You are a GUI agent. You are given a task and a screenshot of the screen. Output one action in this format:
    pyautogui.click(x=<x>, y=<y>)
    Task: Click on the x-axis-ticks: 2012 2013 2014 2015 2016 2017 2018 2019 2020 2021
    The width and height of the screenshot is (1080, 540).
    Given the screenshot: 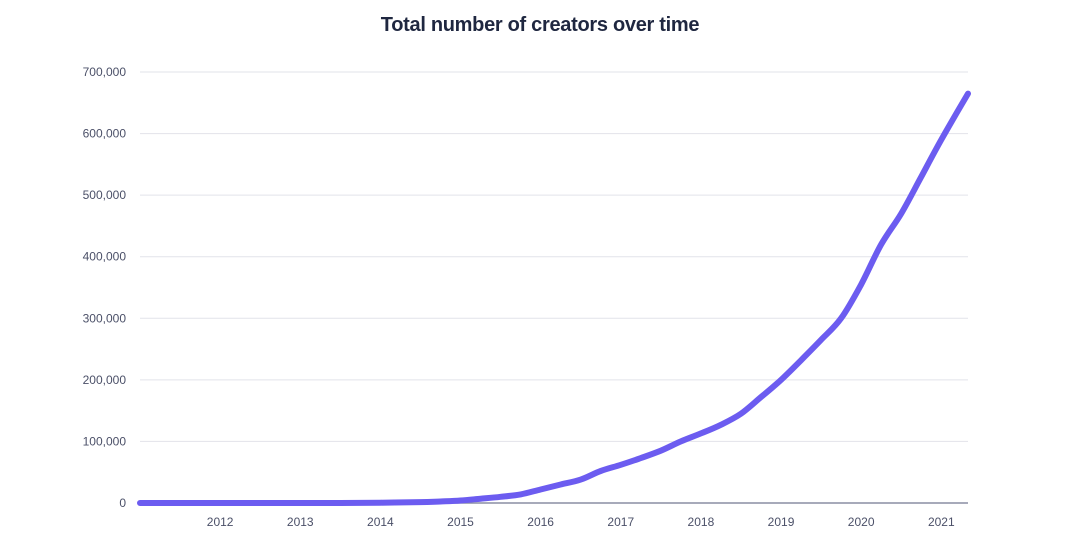 What is the action you would take?
    pyautogui.click(x=581, y=522)
    